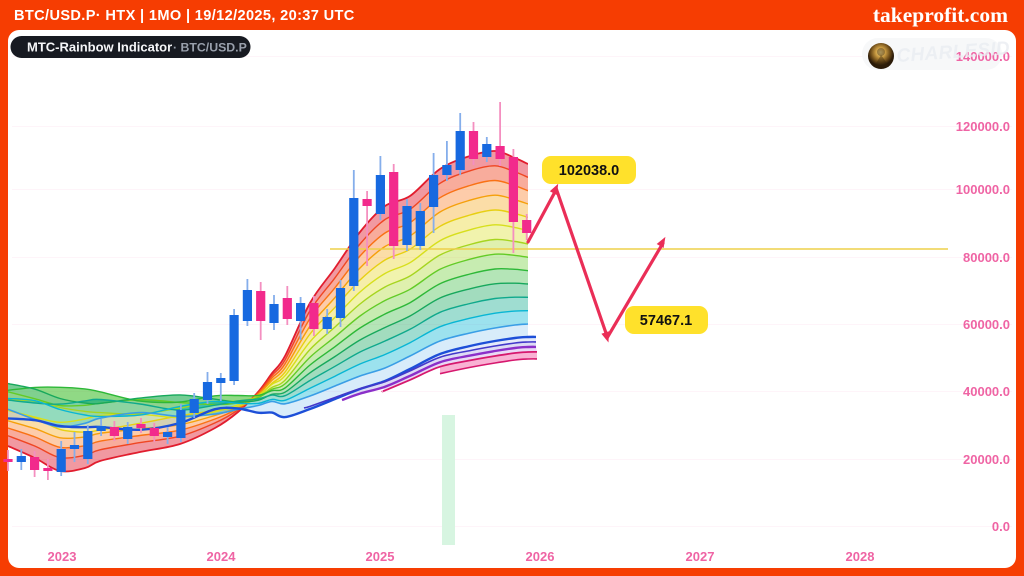 This screenshot has width=1024, height=576. What do you see at coordinates (62, 556) in the screenshot?
I see `svg-text: 2023` at bounding box center [62, 556].